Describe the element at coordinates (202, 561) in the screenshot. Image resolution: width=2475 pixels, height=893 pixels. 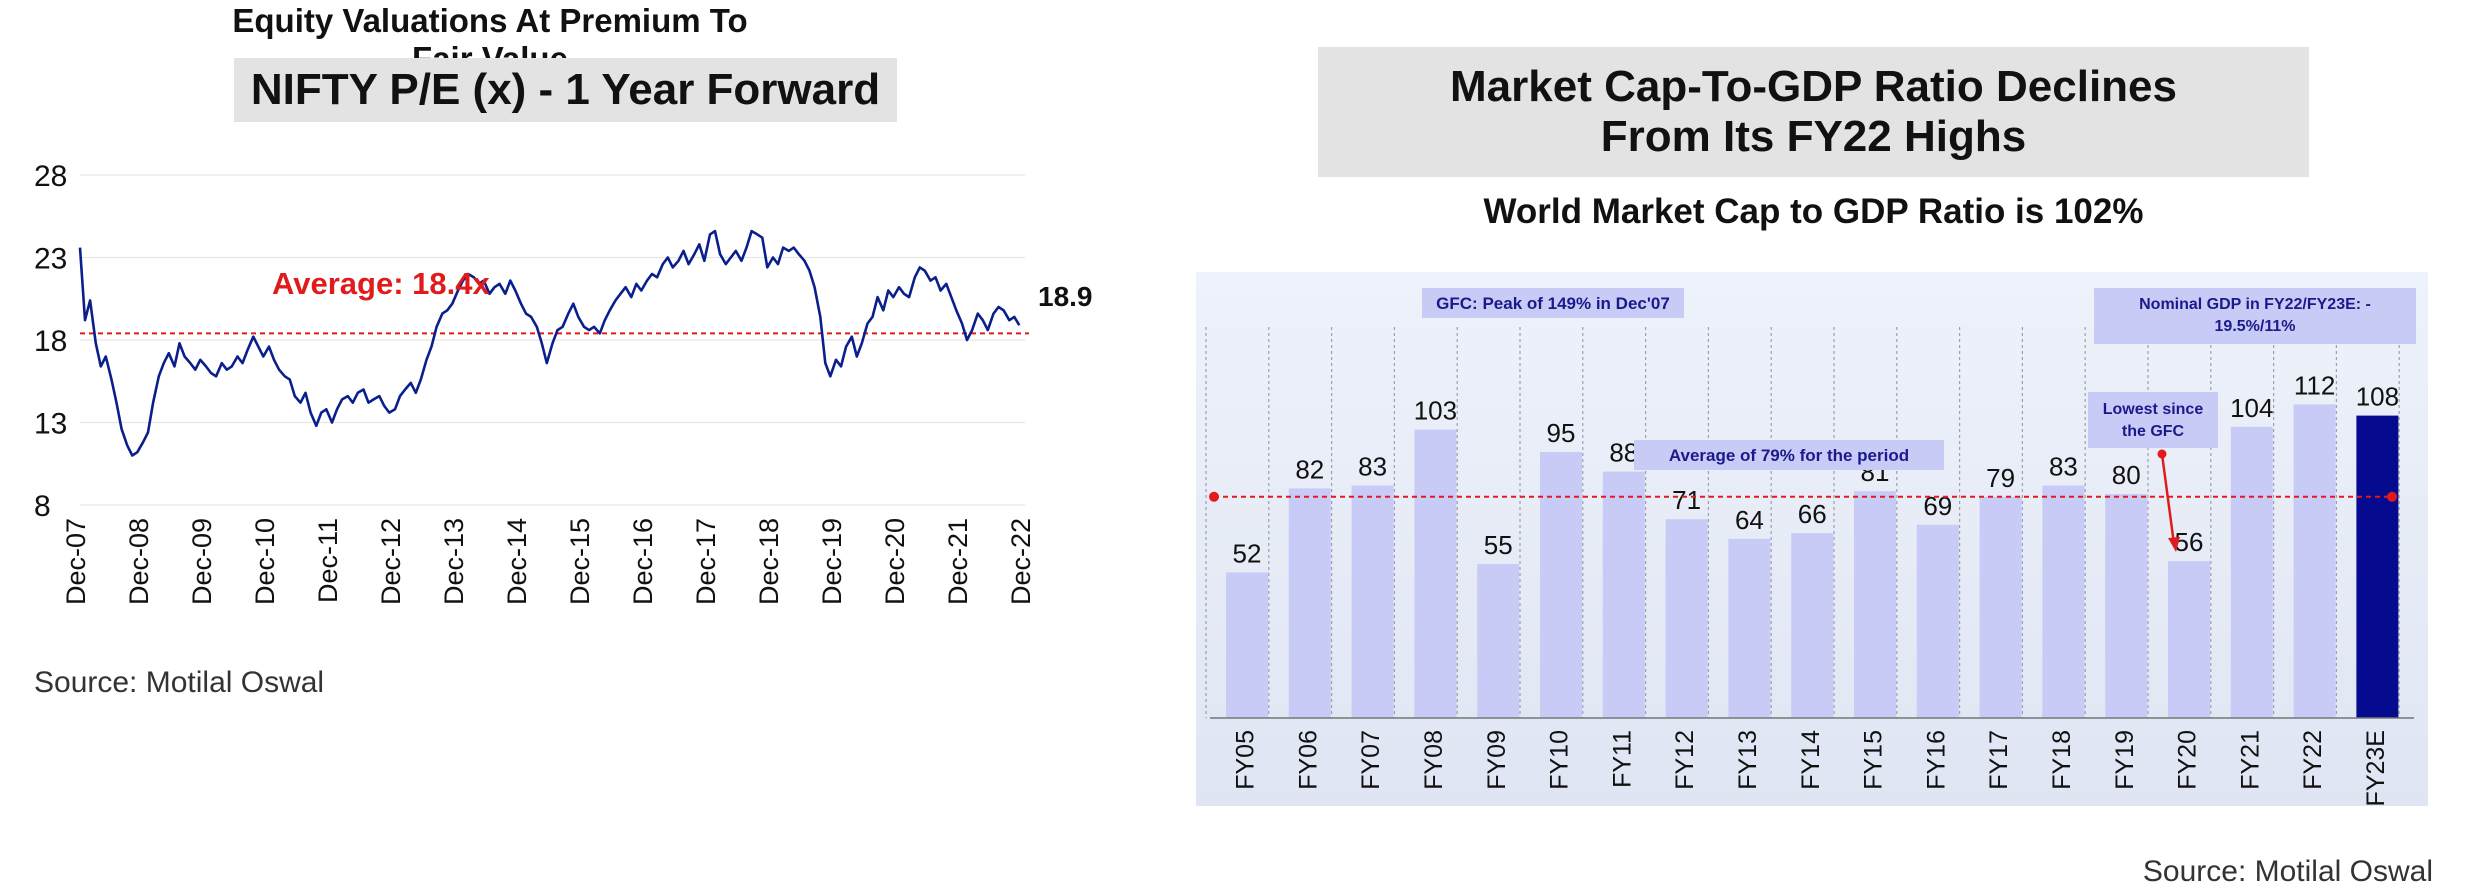
I see `nifty-x-tick-label: Dec-09` at that location.